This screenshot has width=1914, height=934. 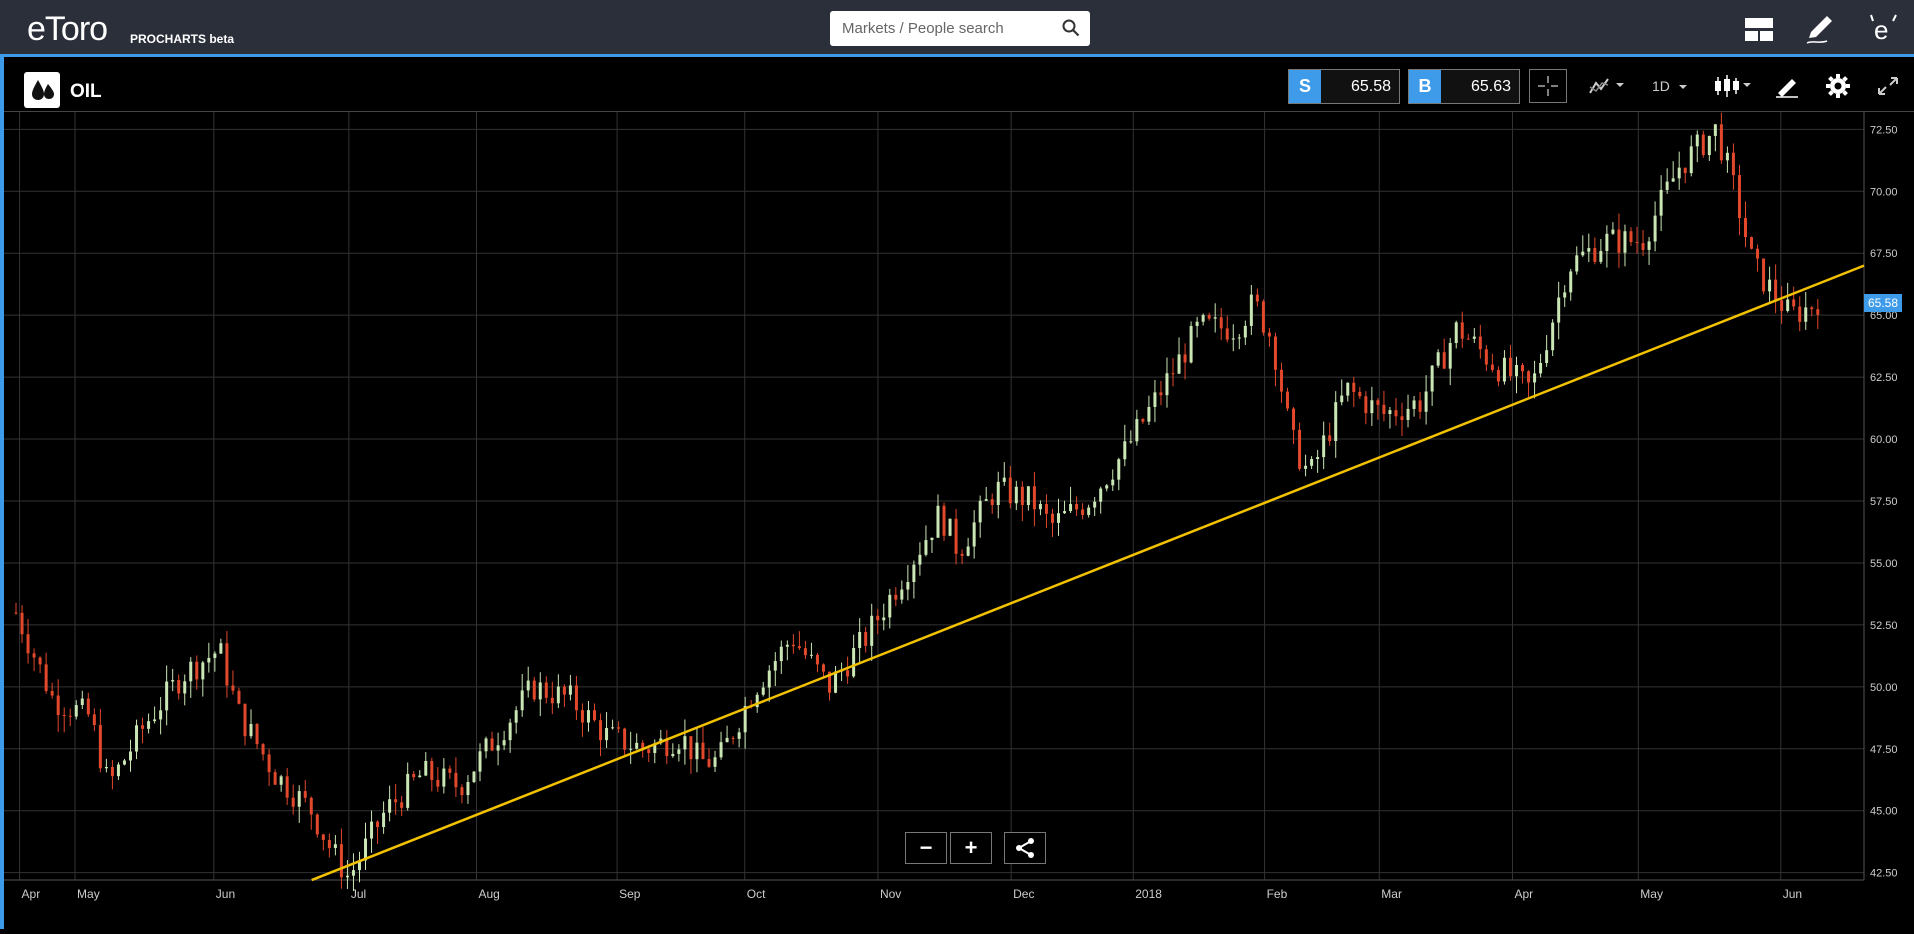 What do you see at coordinates (1820, 29) in the screenshot?
I see `edit-icon` at bounding box center [1820, 29].